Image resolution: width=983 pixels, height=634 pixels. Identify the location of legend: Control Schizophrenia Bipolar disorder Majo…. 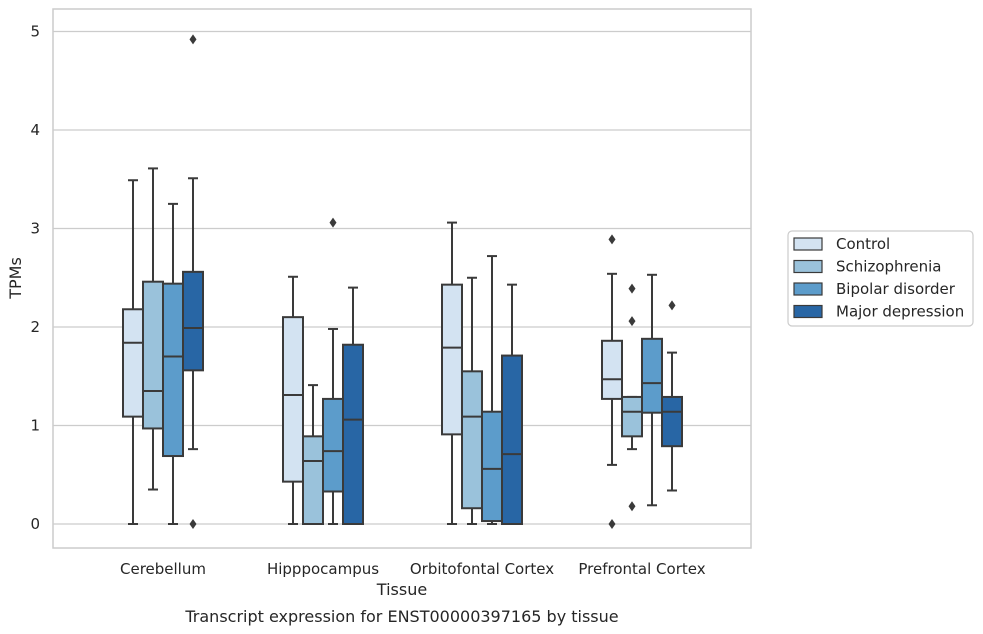
(880, 278).